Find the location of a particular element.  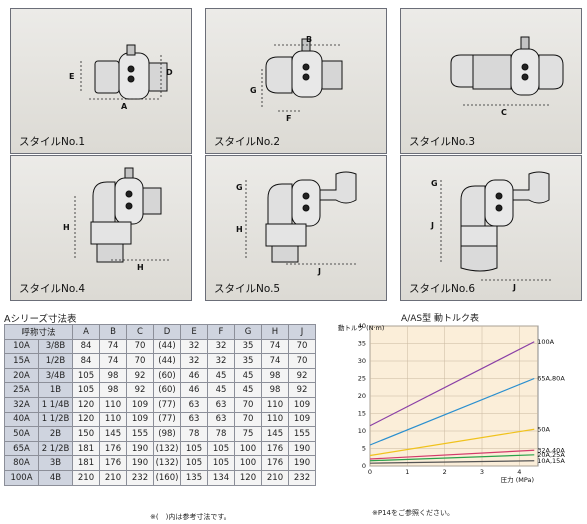

table-row: 65A 2 1/2B 181 176 190 (132) 105 105 100 176 190 is located at coordinates (160, 448).